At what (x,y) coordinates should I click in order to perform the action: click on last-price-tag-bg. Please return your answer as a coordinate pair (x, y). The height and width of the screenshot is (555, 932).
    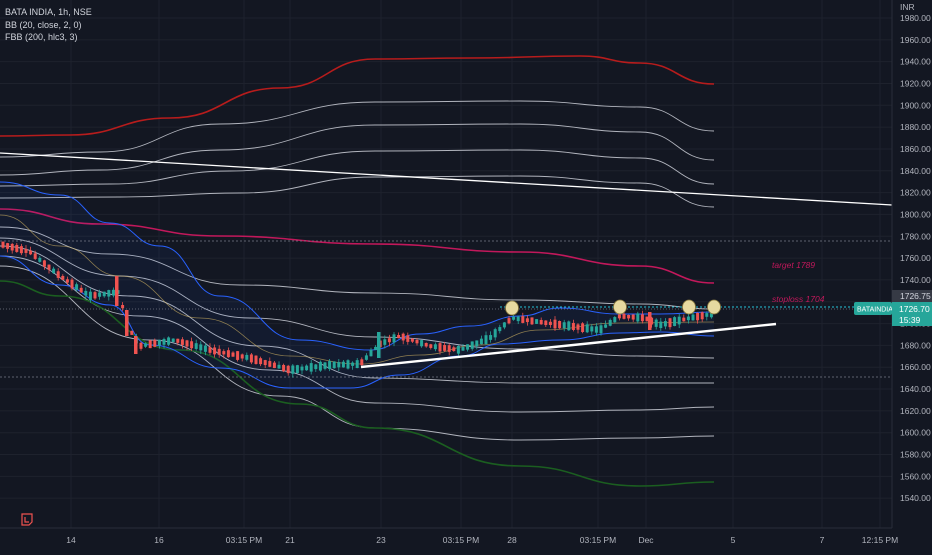
    Looking at the image, I should click on (912, 314).